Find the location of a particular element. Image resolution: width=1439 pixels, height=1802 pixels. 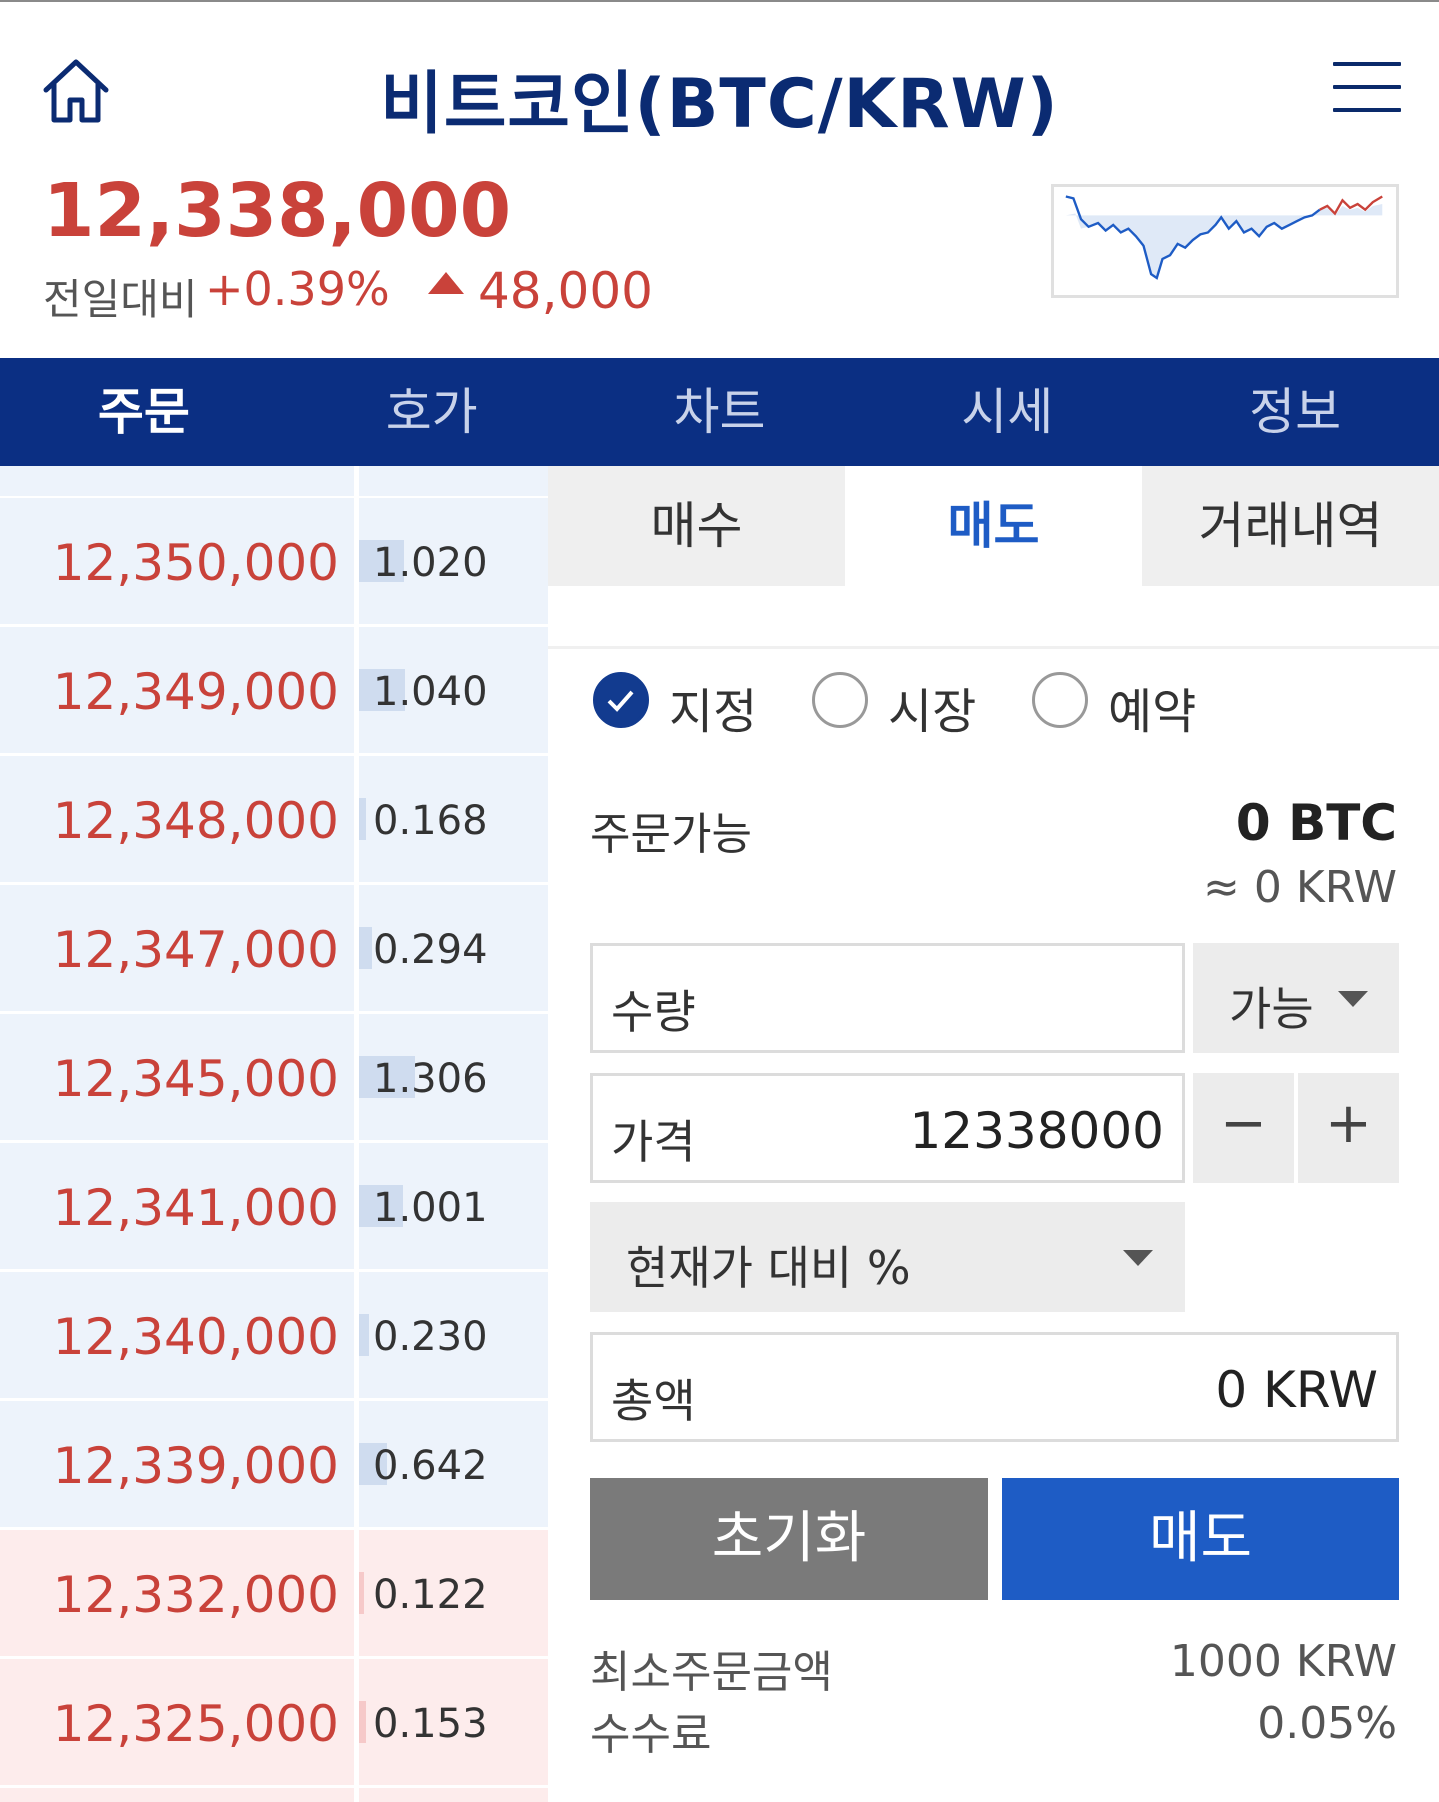

fee-value: 0.05% is located at coordinates (1327, 1723).